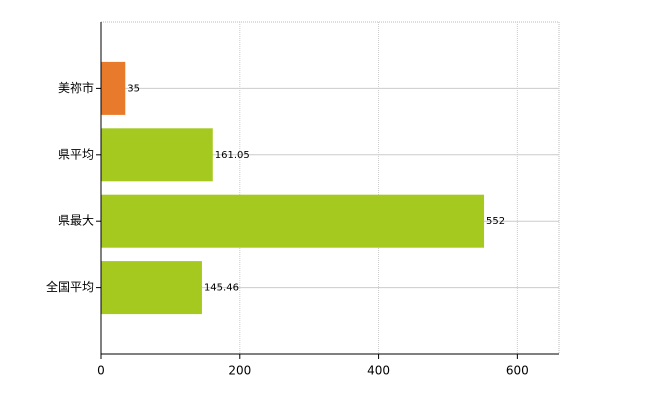  I want to click on value-label: 552, so click(495, 221).